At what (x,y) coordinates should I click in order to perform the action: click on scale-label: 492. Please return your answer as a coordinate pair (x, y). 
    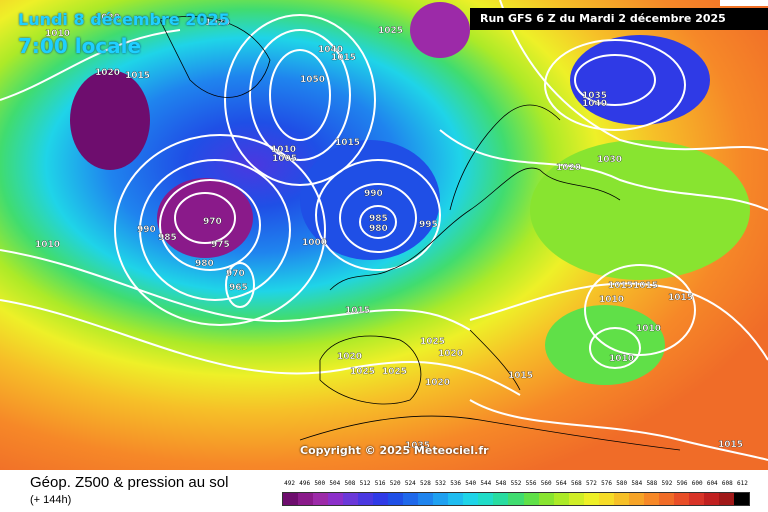
    Looking at the image, I should click on (289, 483).